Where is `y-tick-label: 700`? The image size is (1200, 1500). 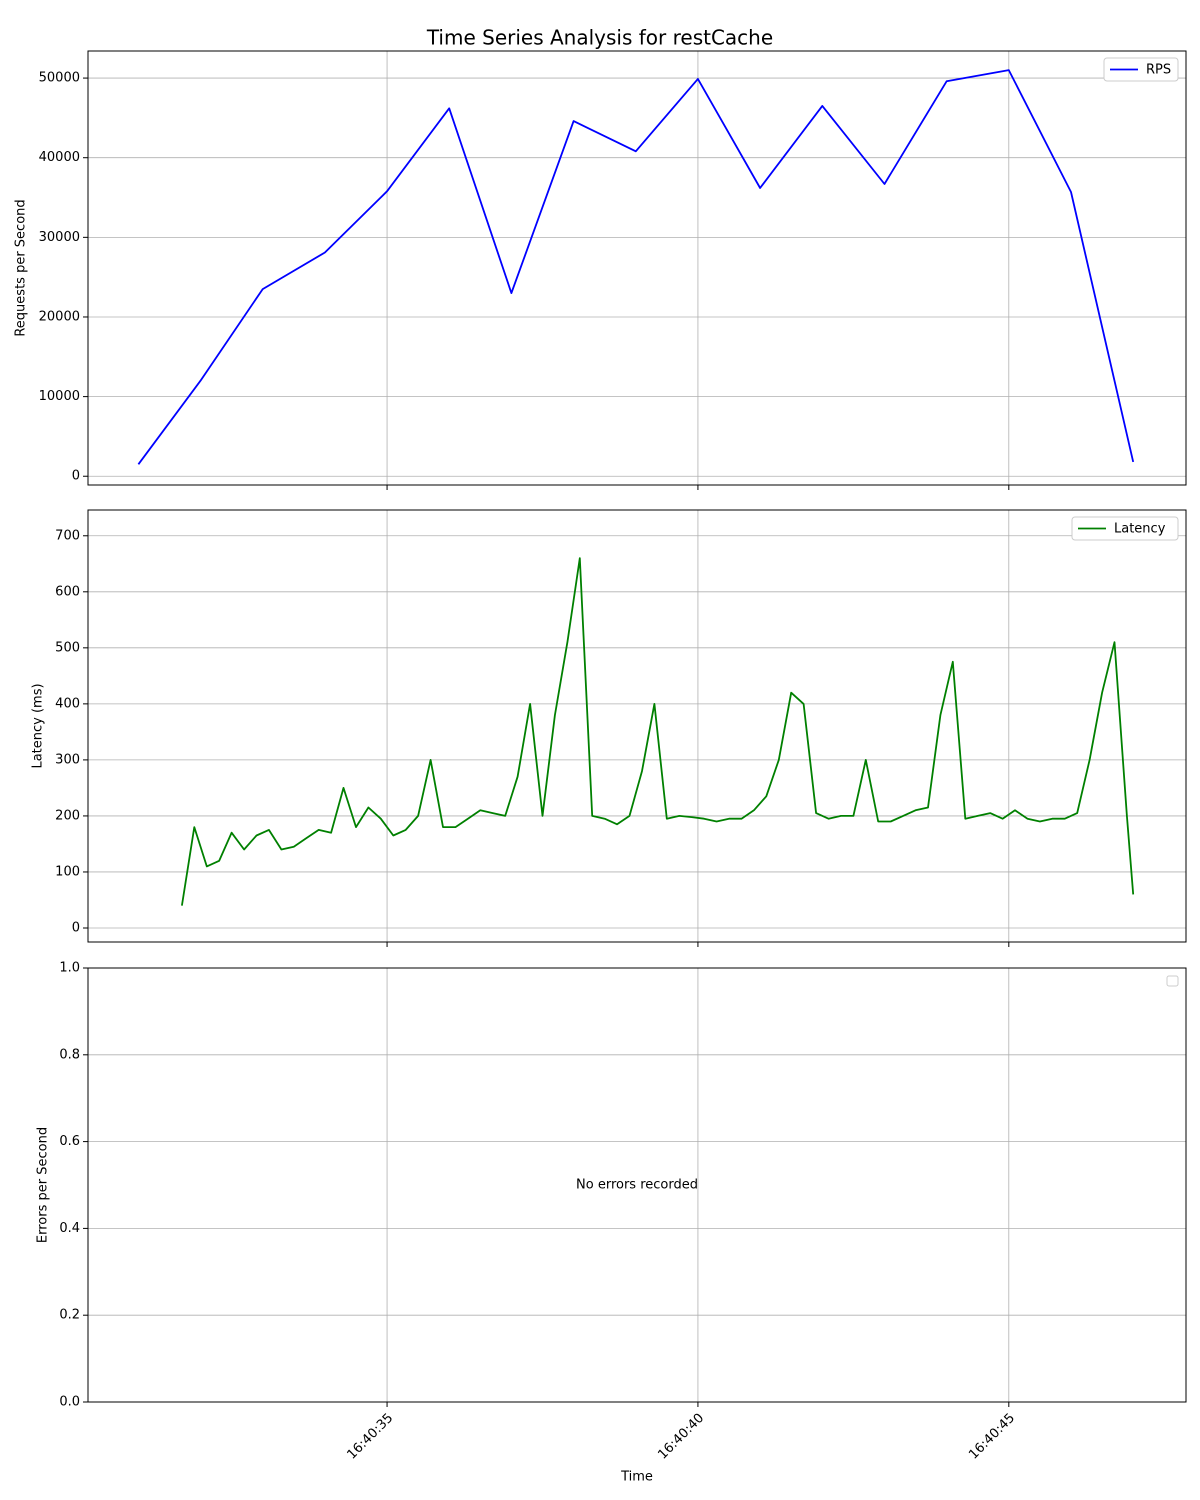 y-tick-label: 700 is located at coordinates (67, 535).